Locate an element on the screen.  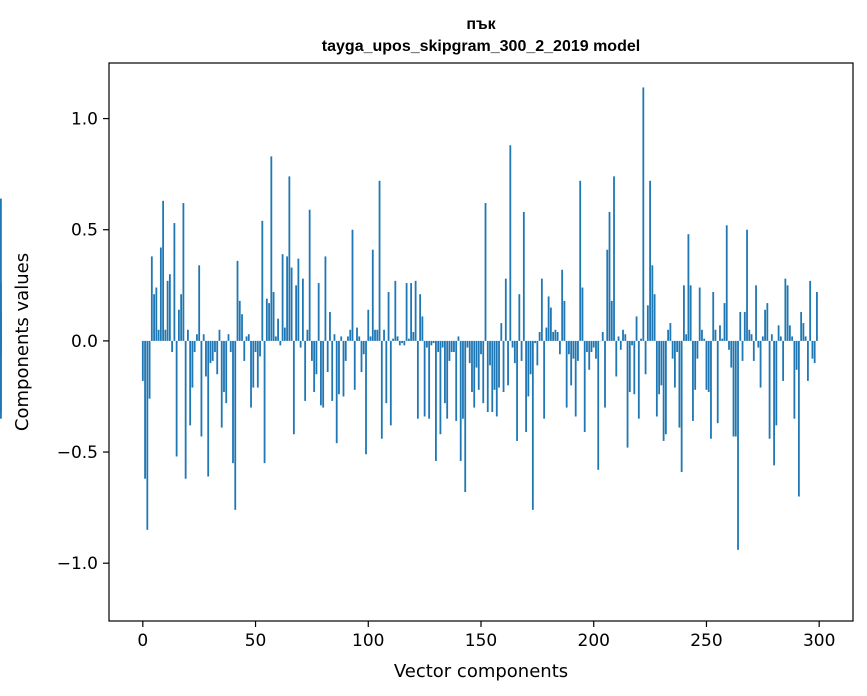
y-tick-label: 0.0 is located at coordinates (84, 342).